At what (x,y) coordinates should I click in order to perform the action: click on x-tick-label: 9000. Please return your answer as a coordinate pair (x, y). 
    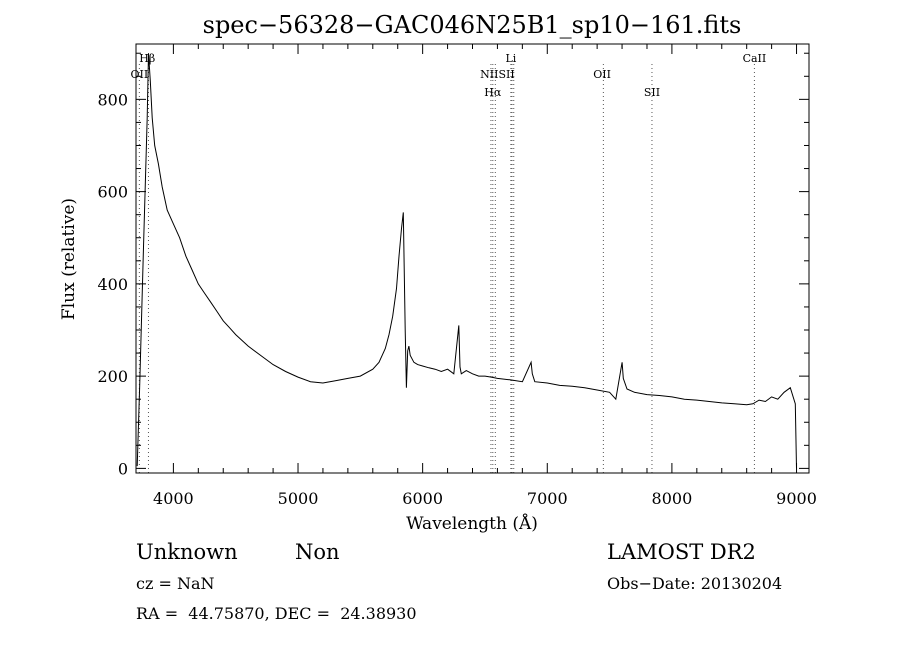
    Looking at the image, I should click on (796, 498).